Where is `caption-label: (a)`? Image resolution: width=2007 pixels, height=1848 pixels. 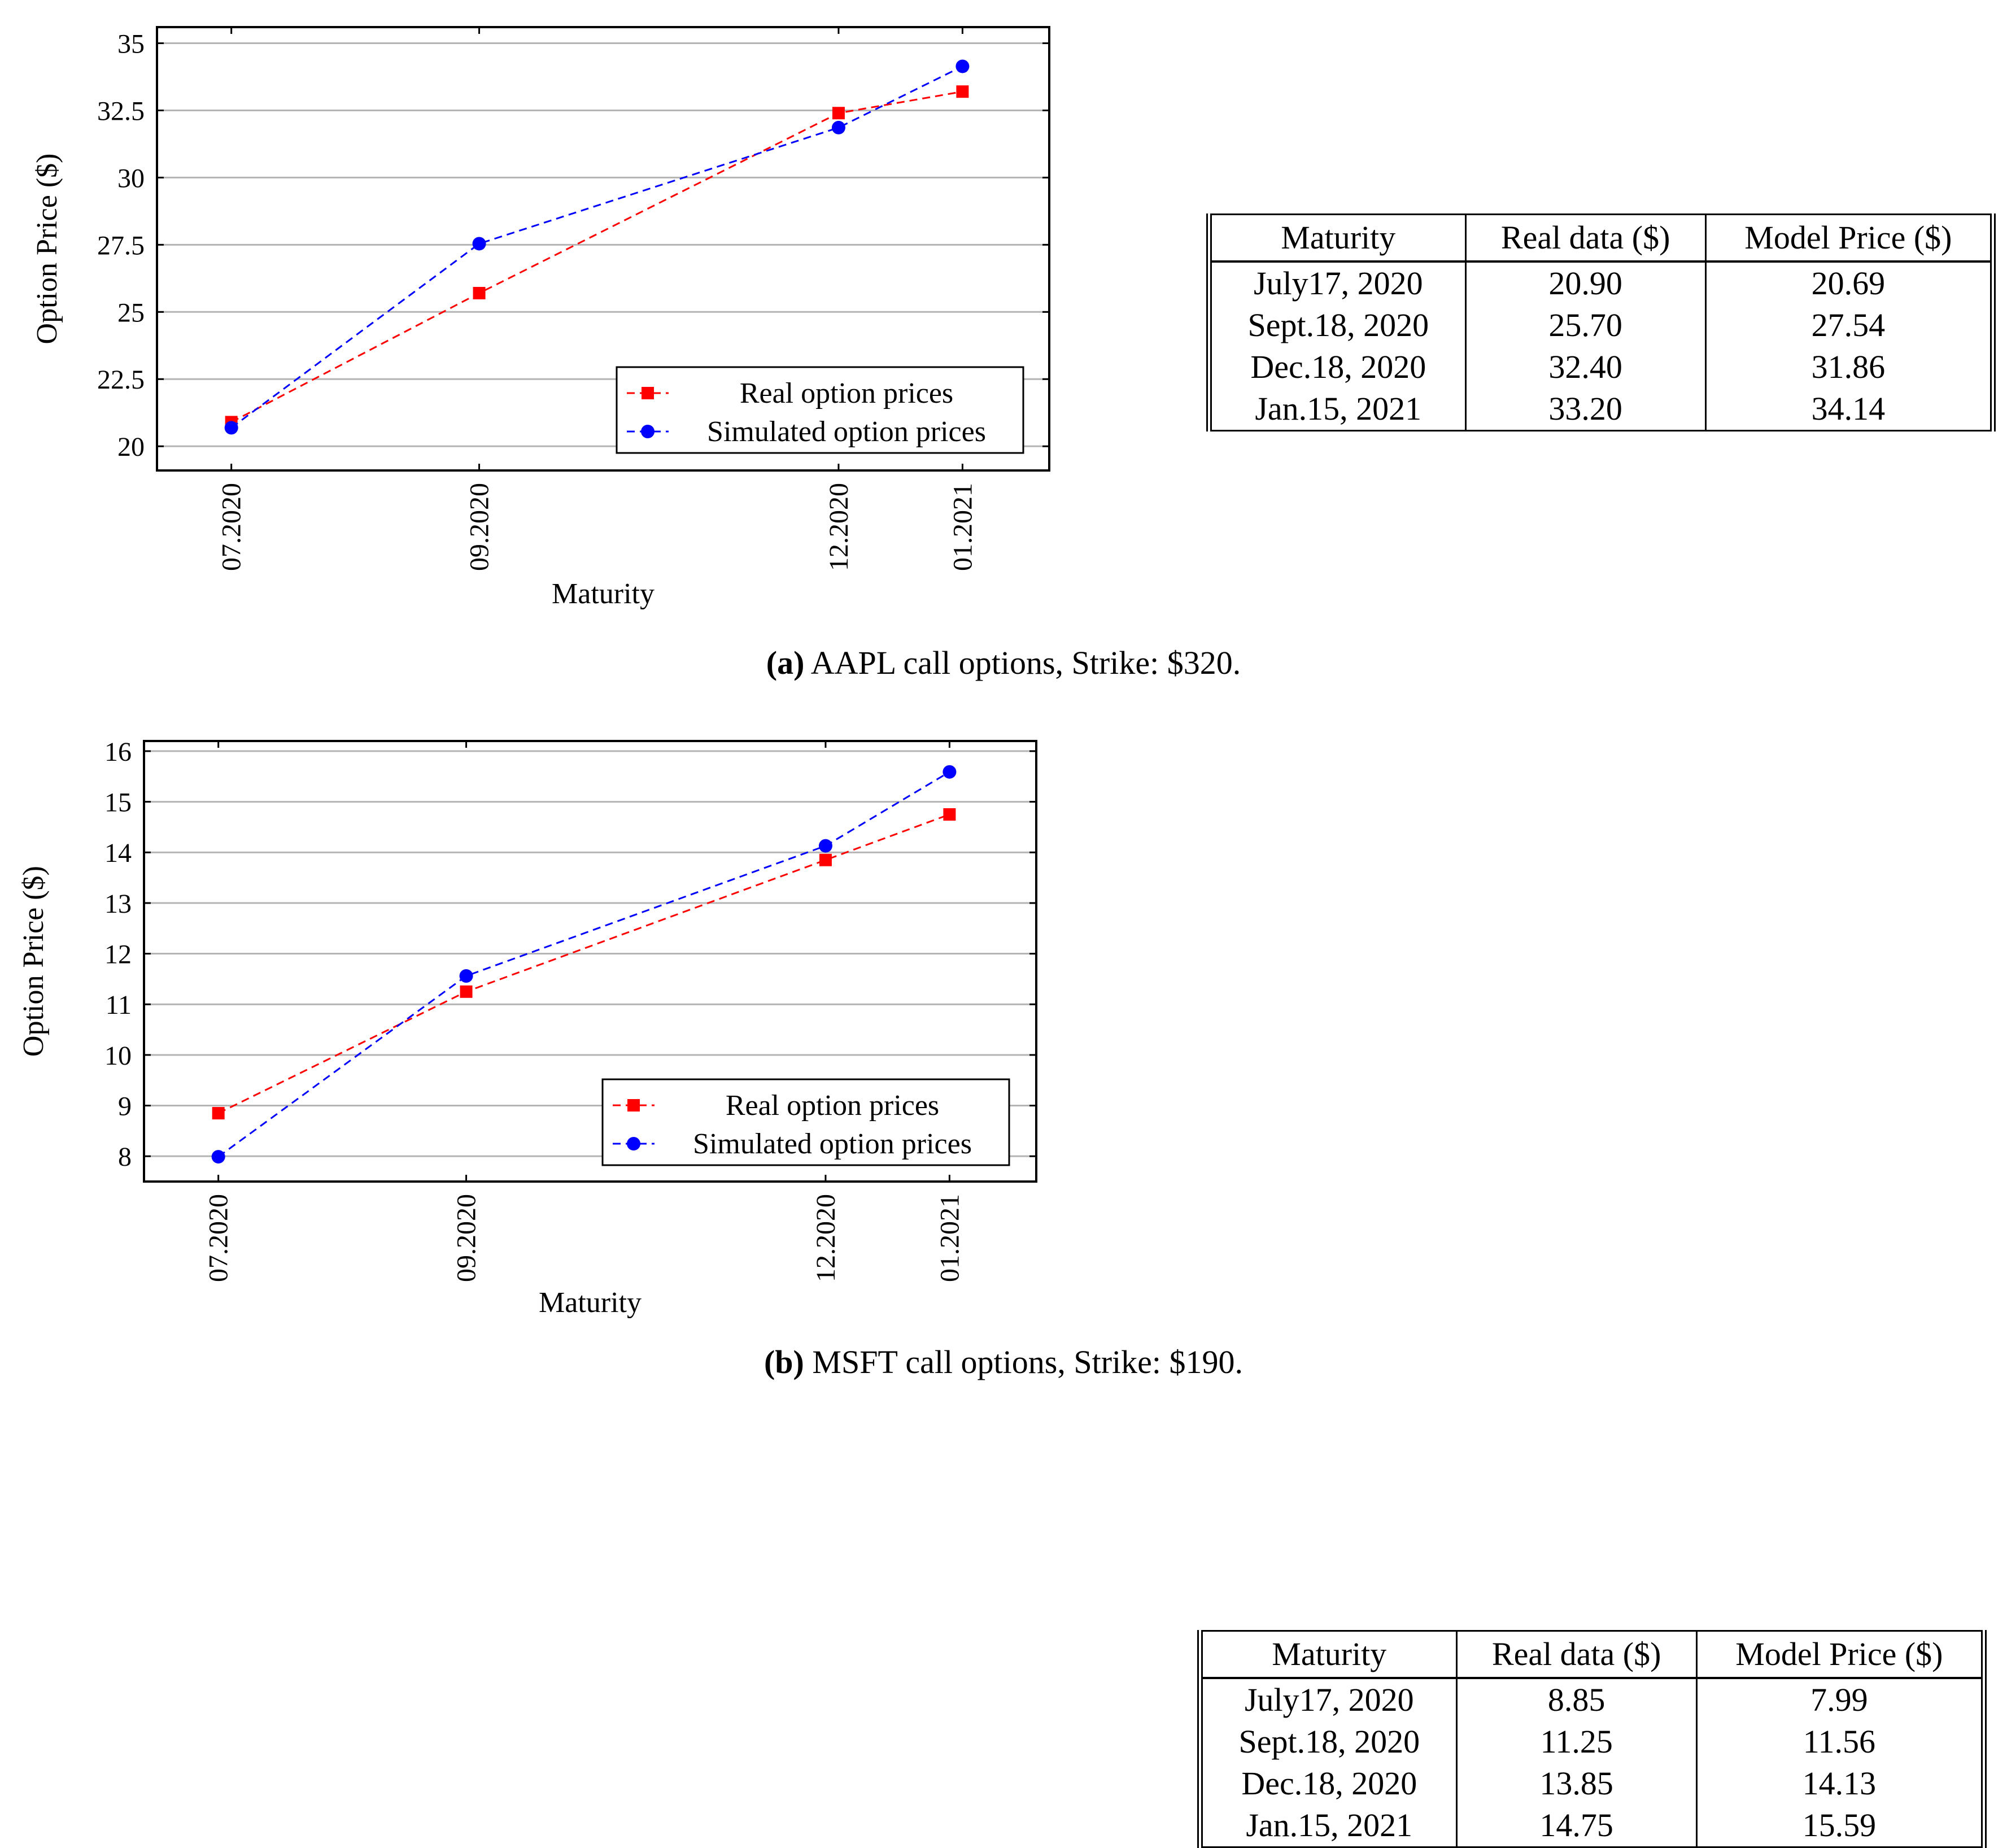
caption-label: (a) is located at coordinates (785, 662).